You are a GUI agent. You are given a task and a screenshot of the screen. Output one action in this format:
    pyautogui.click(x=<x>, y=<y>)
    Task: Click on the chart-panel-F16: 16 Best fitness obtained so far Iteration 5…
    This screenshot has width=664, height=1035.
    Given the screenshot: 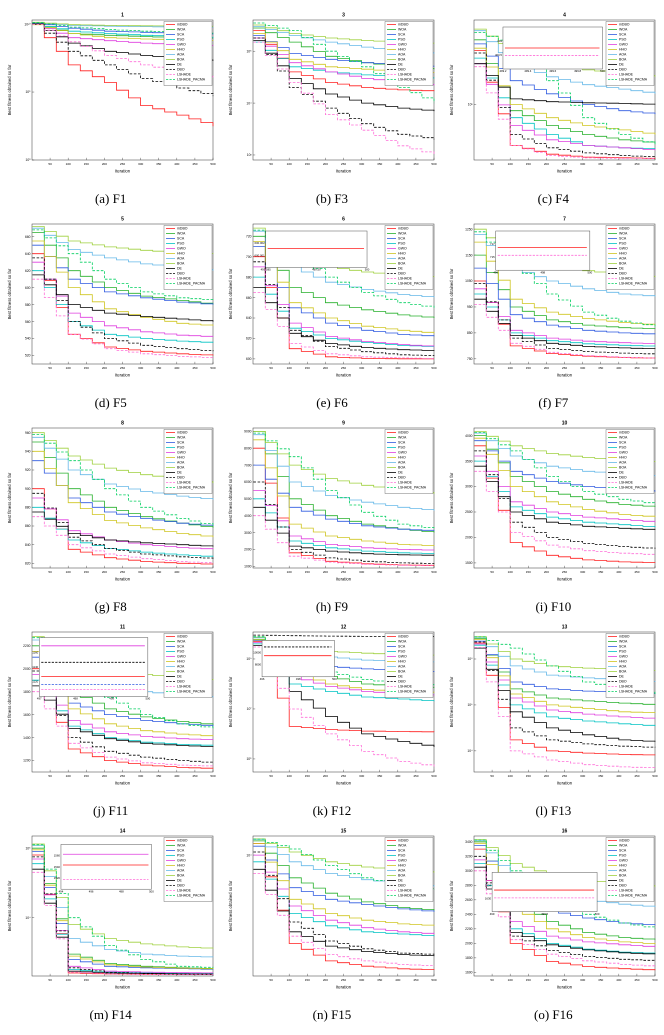 What is the action you would take?
    pyautogui.click(x=553, y=923)
    